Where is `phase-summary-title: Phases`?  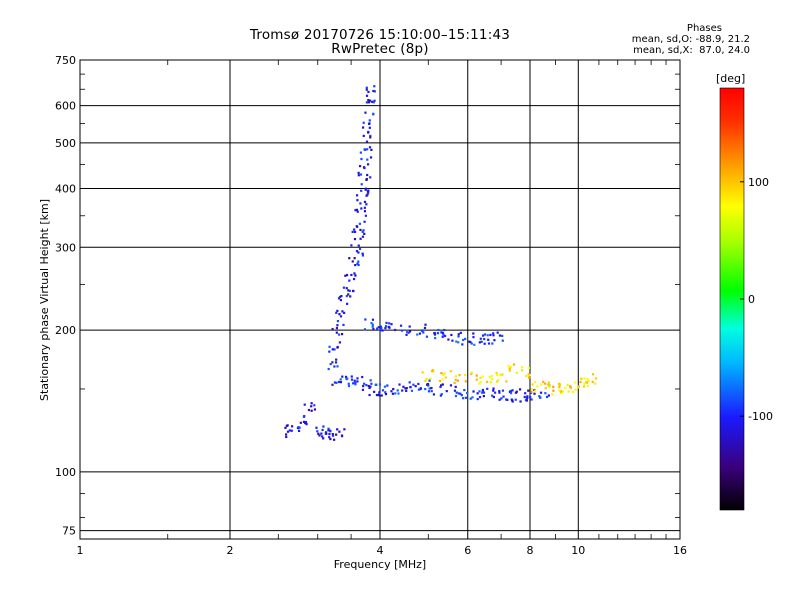 phase-summary-title: Phases is located at coordinates (704, 28).